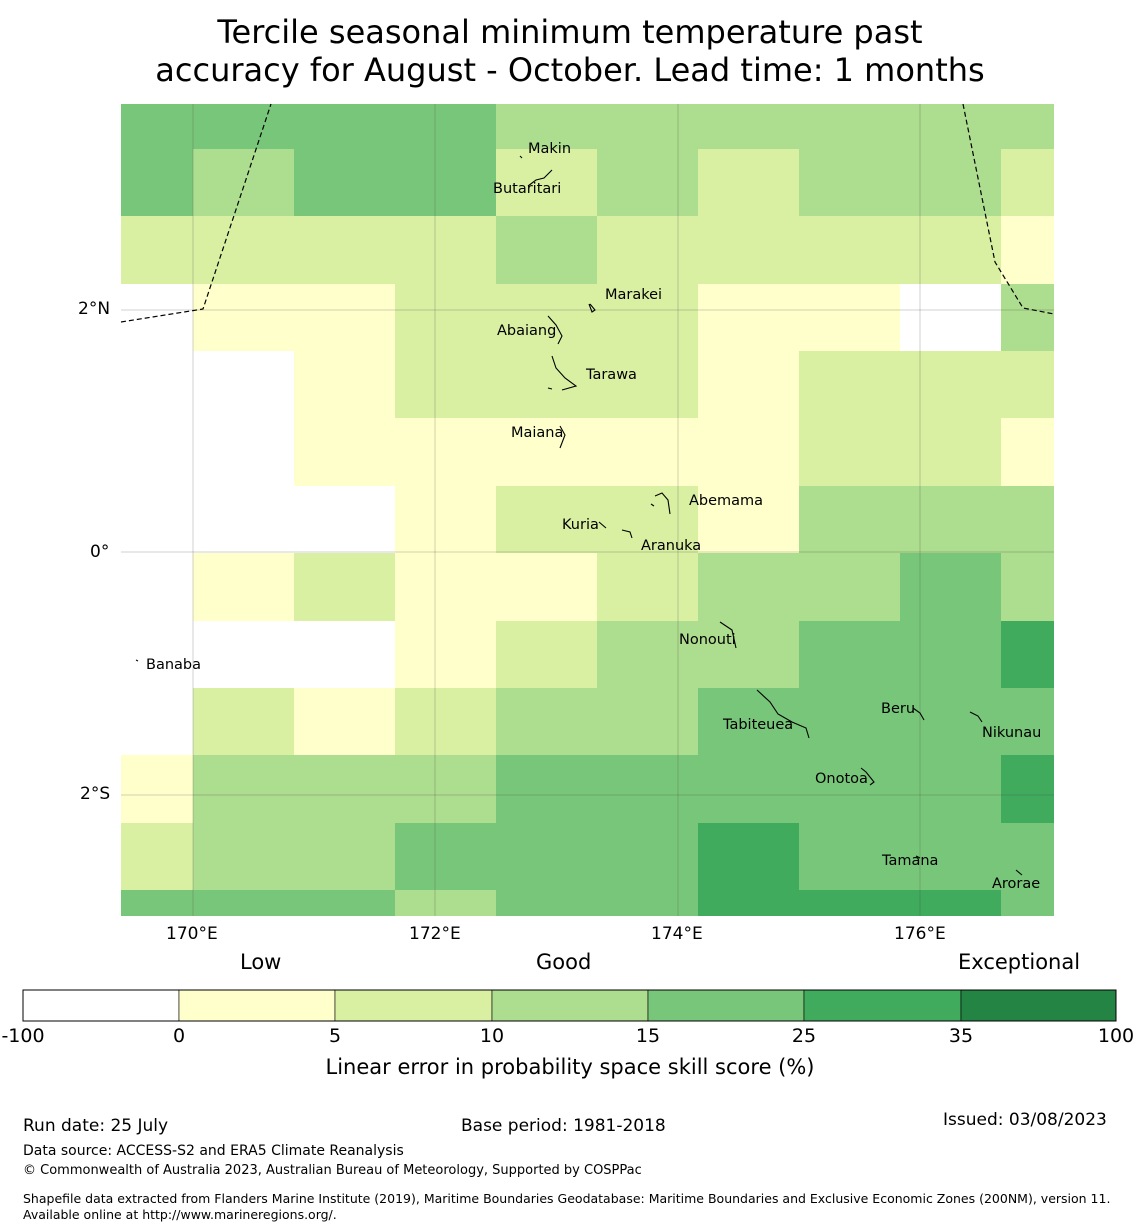 The height and width of the screenshot is (1230, 1140). Describe the element at coordinates (648, 1036) in the screenshot. I see `colorbar-tick-label: 15` at that location.